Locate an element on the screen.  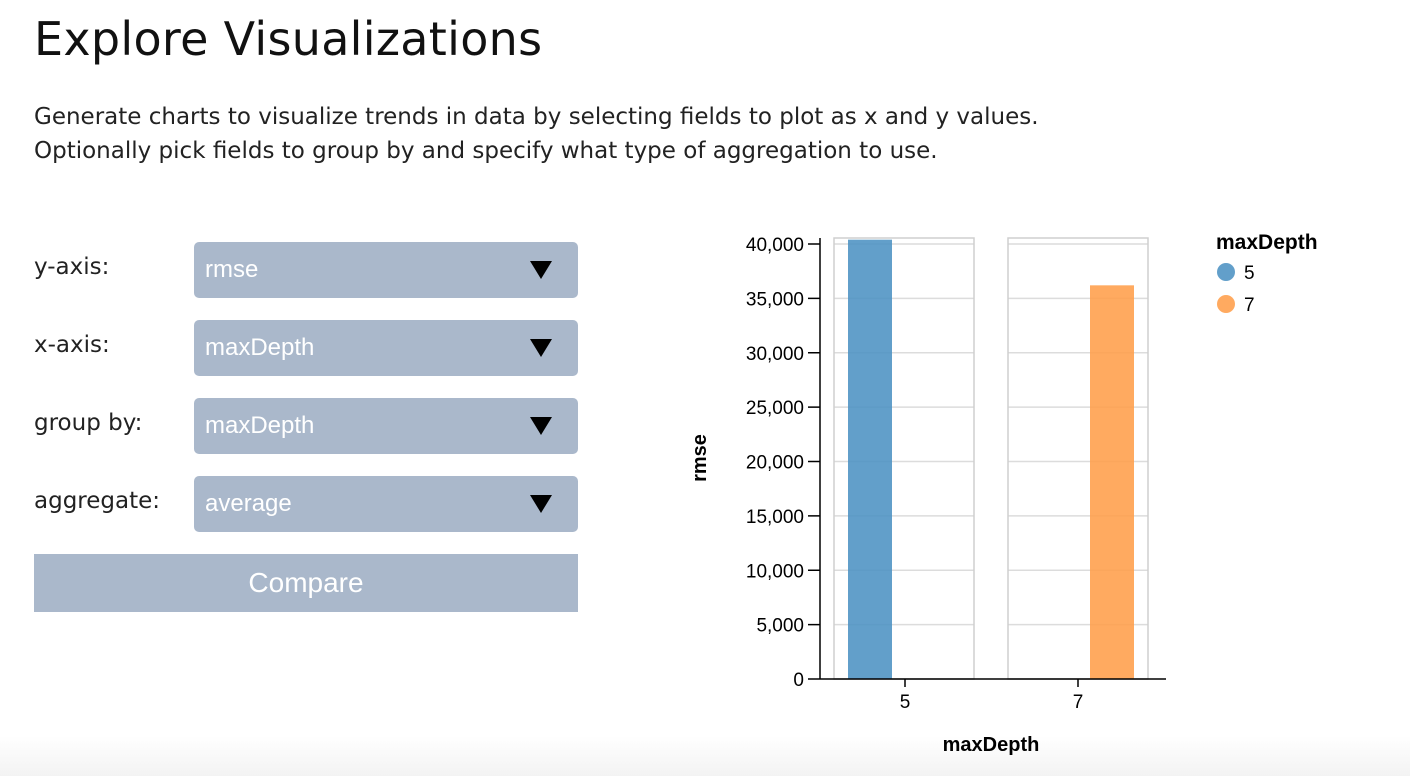
x-axis-title: maxDepth is located at coordinates (991, 745).